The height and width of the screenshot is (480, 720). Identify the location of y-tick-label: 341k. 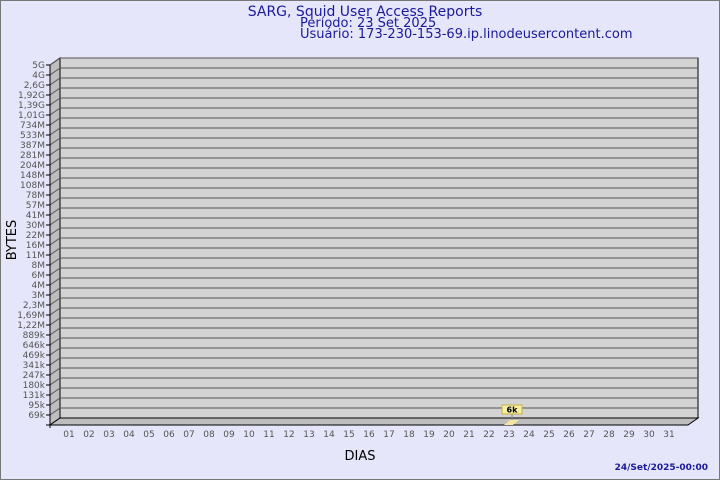
(34, 366).